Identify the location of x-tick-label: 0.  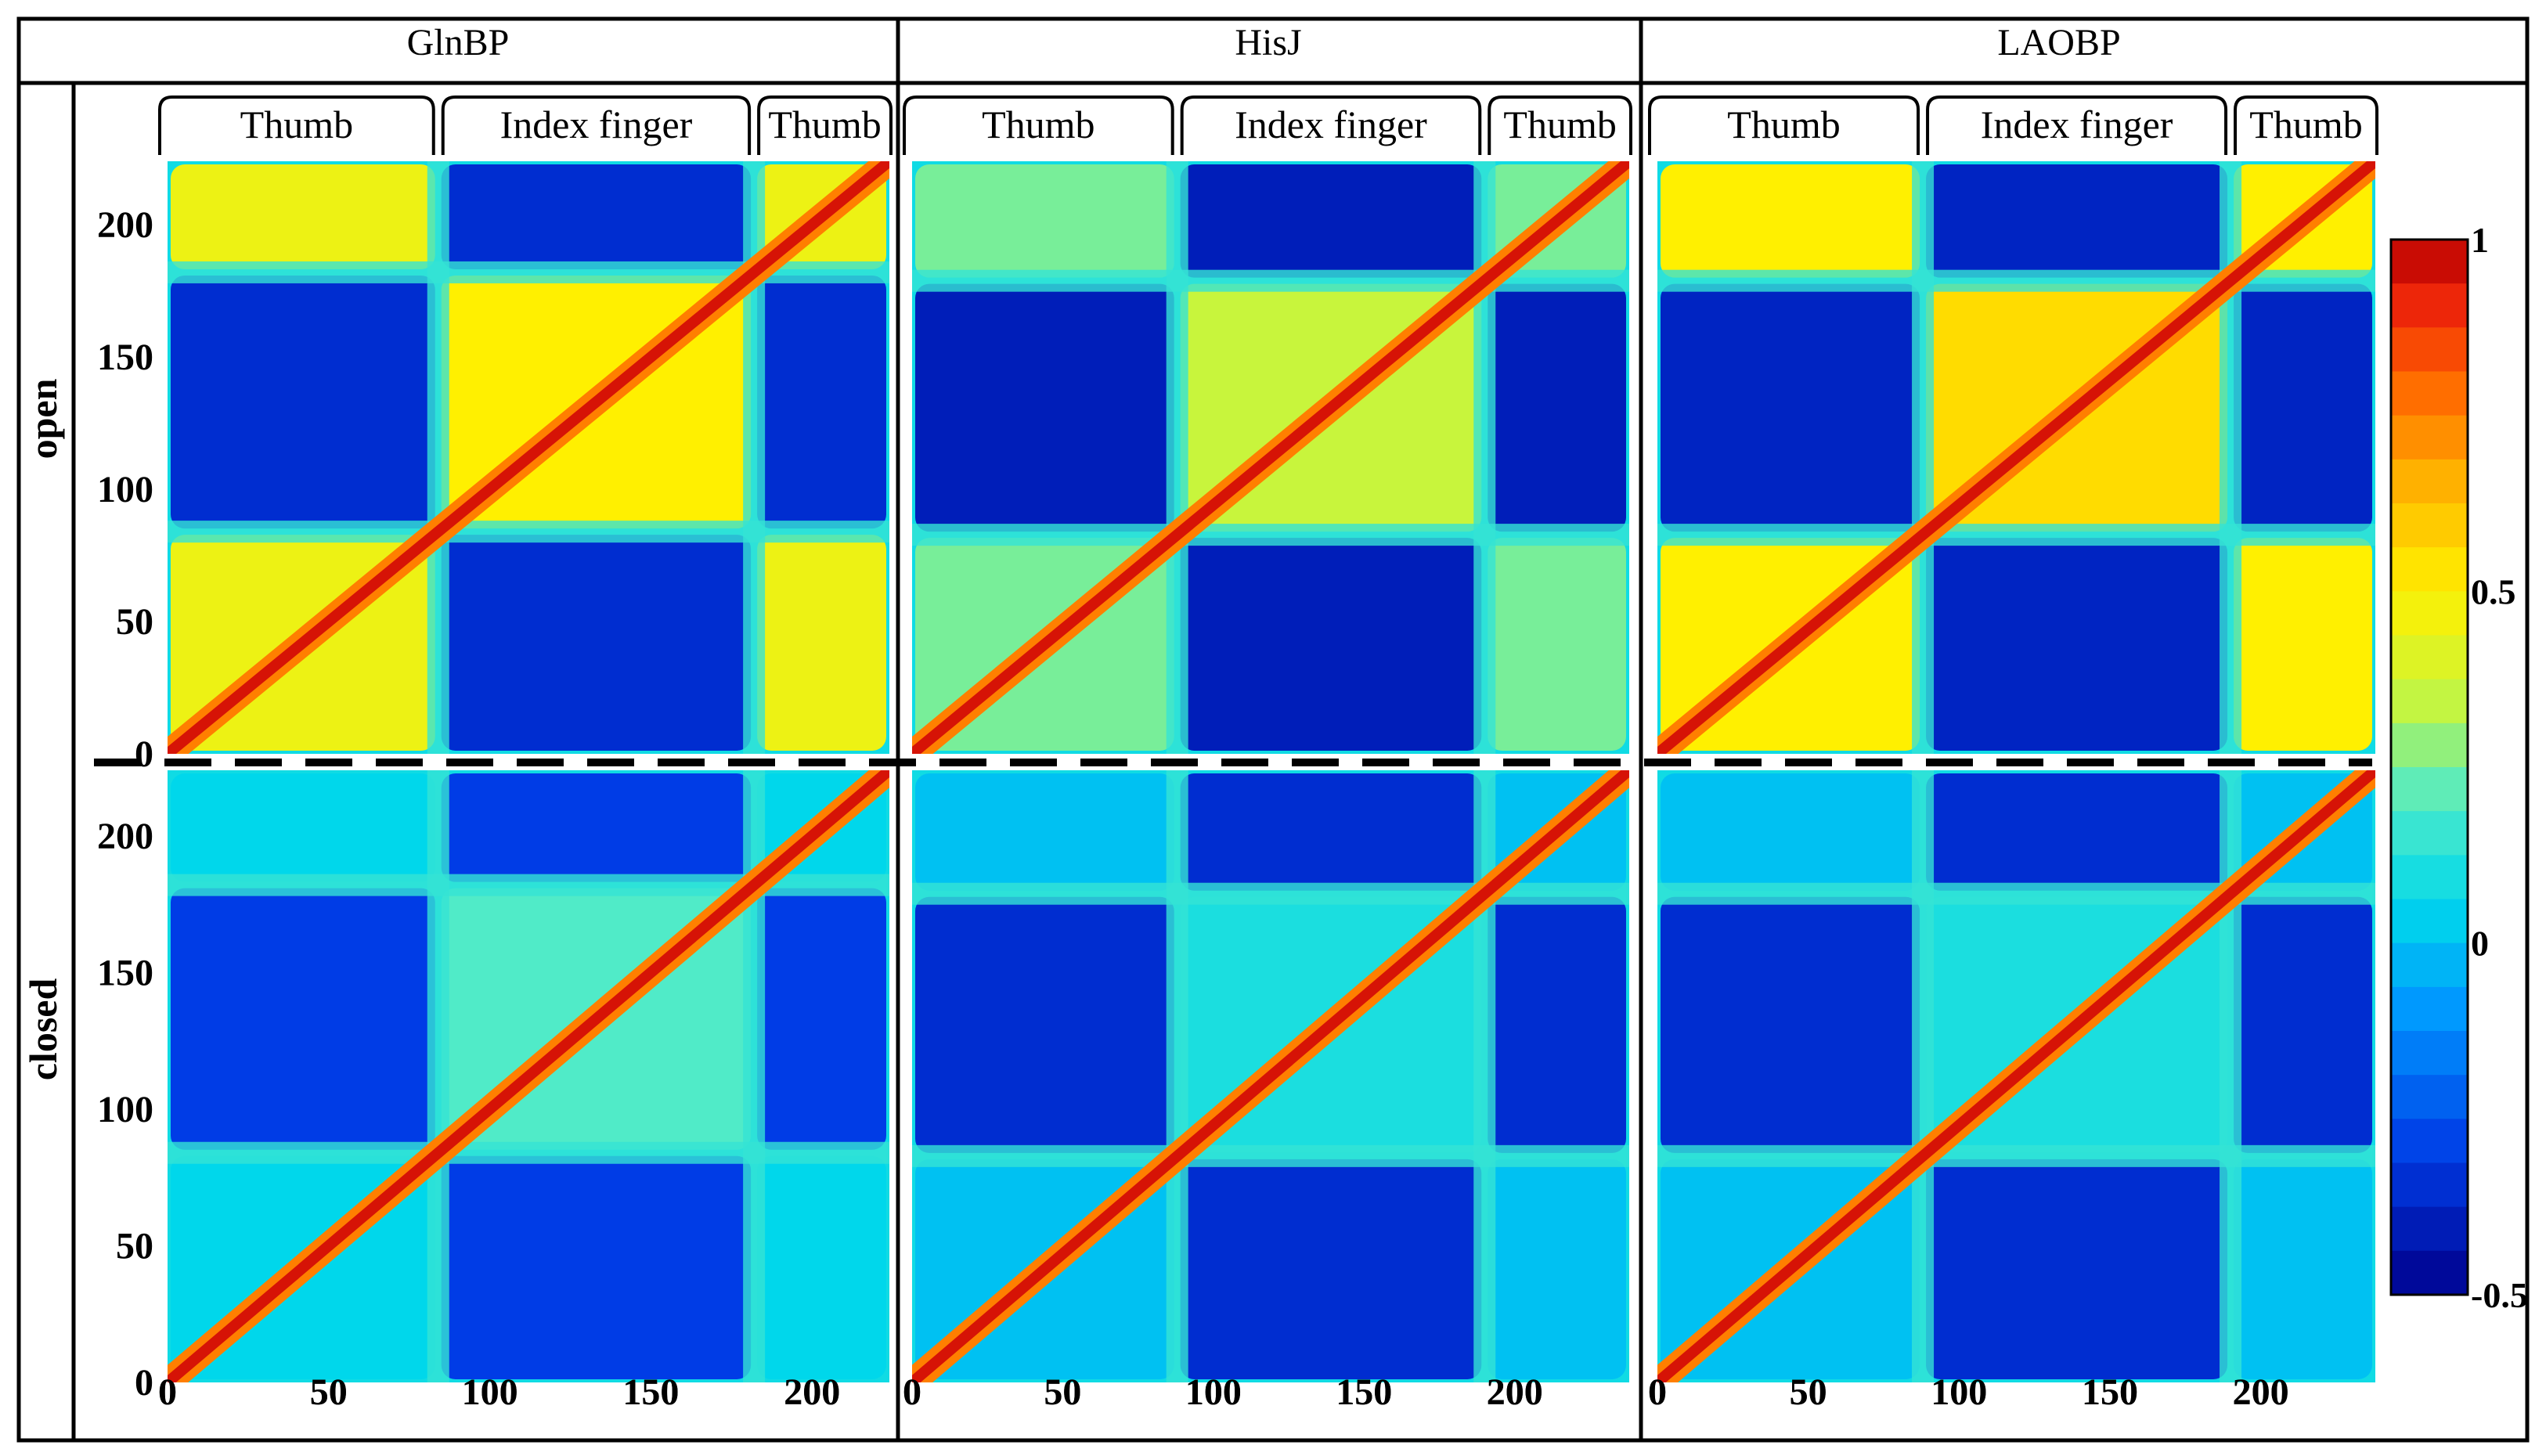
(167, 1392).